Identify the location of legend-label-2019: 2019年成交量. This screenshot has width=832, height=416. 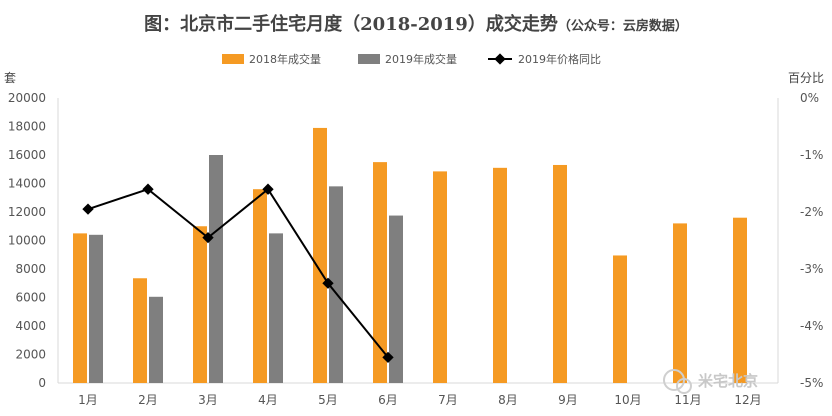
(421, 59).